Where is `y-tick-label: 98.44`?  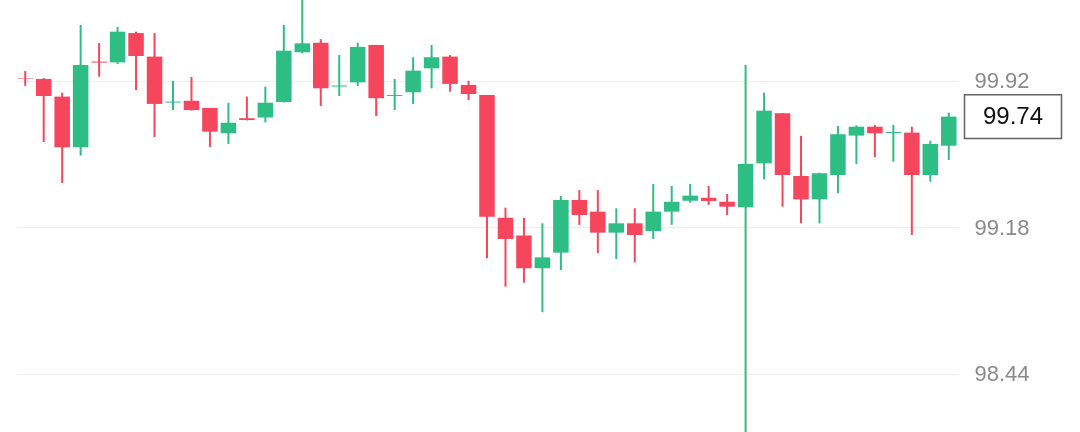 y-tick-label: 98.44 is located at coordinates (1002, 374).